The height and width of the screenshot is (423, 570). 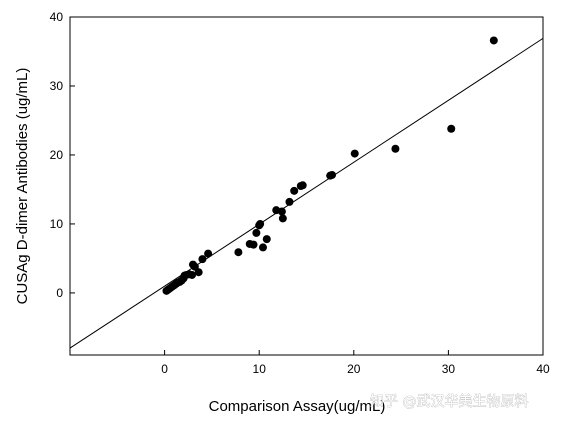 I want to click on y-tick-label: 40, so click(x=57, y=17).